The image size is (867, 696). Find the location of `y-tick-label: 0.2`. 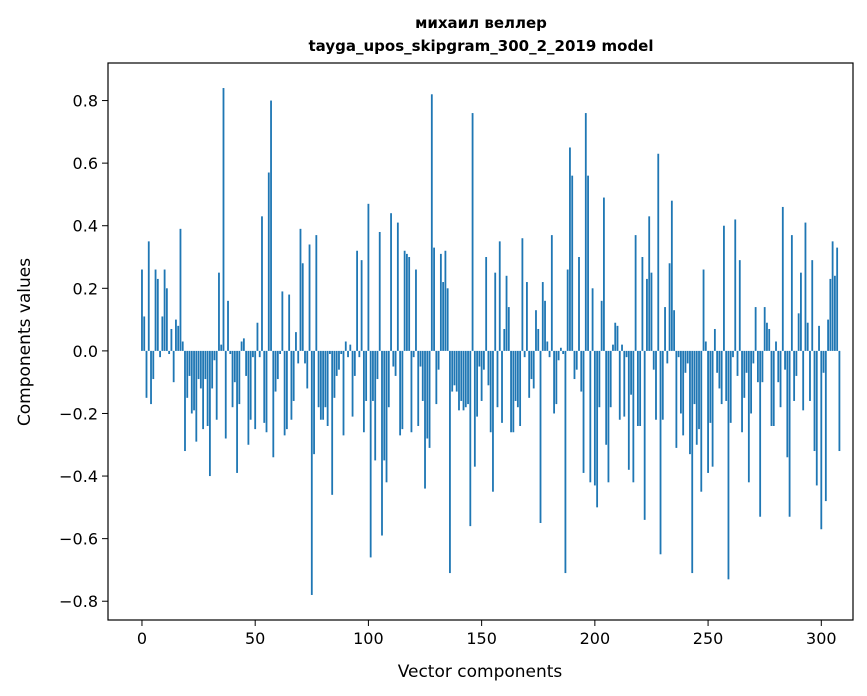

y-tick-label: 0.2 is located at coordinates (85, 288).